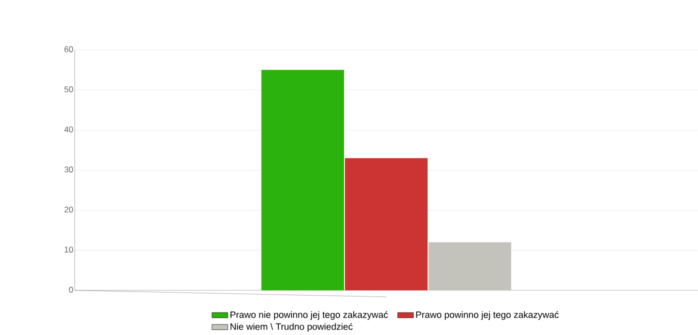  Describe the element at coordinates (69, 89) in the screenshot. I see `y-tick-label: 50` at that location.